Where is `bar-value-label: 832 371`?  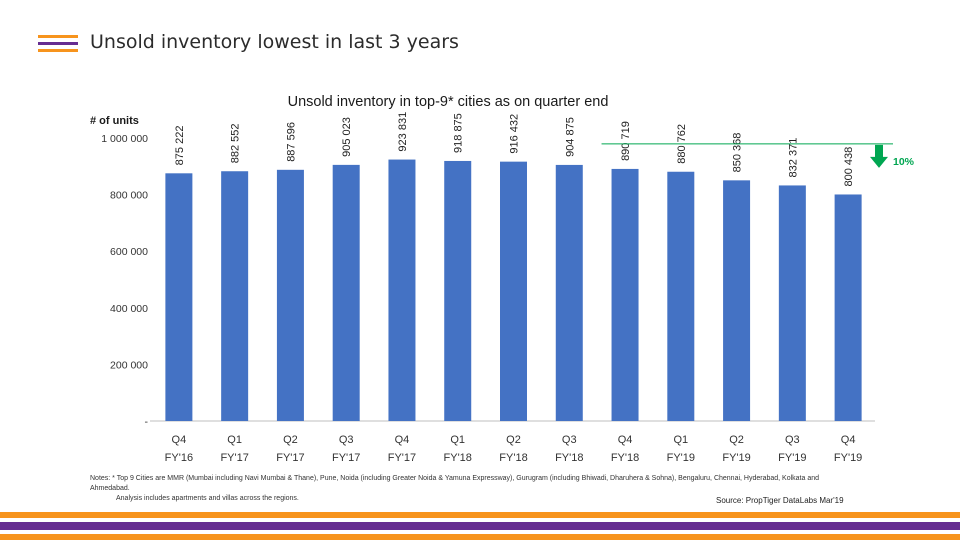 bar-value-label: 832 371 is located at coordinates (793, 158).